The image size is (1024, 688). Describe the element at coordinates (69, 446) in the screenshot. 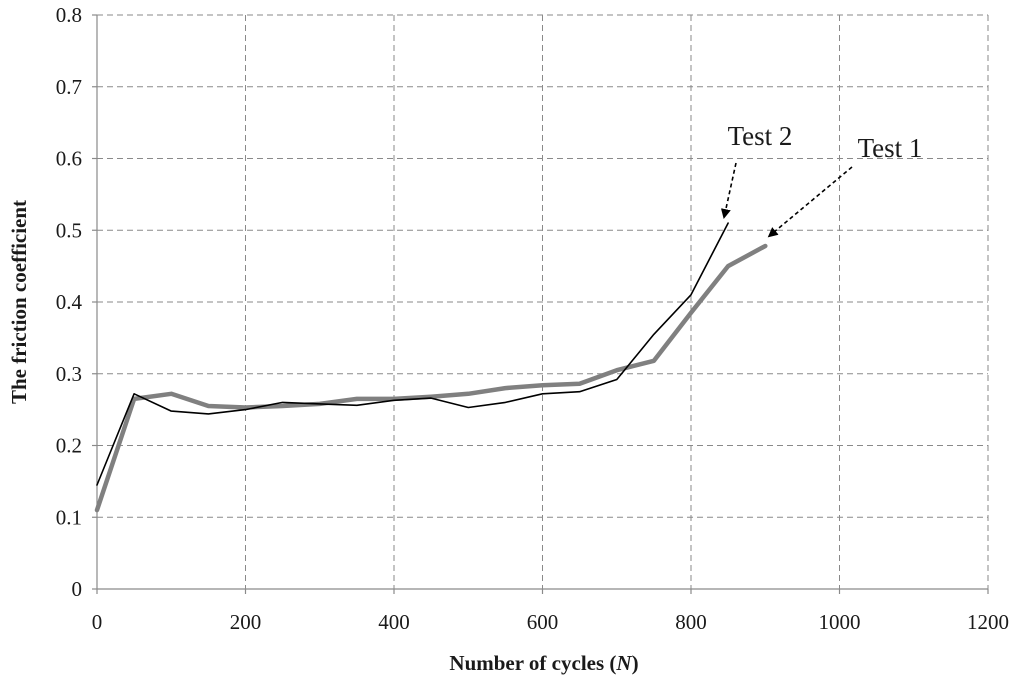

I see `y-tick-label: 0.2` at that location.